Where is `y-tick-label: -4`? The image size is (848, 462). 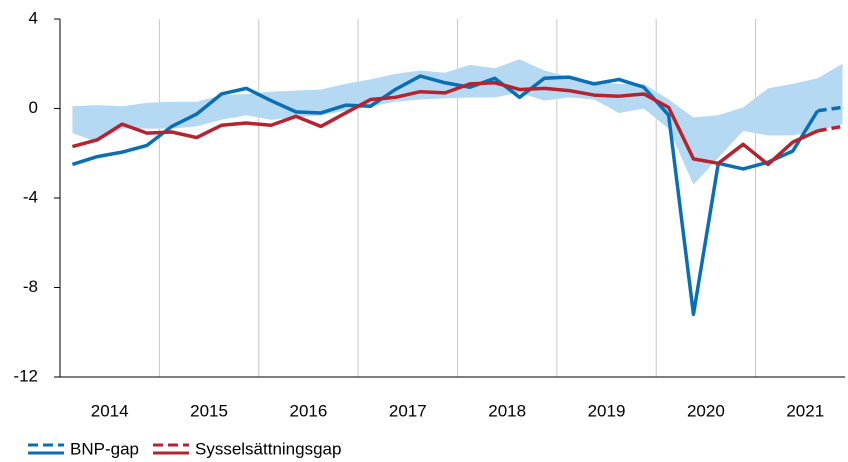
y-tick-label: -4 is located at coordinates (30, 196).